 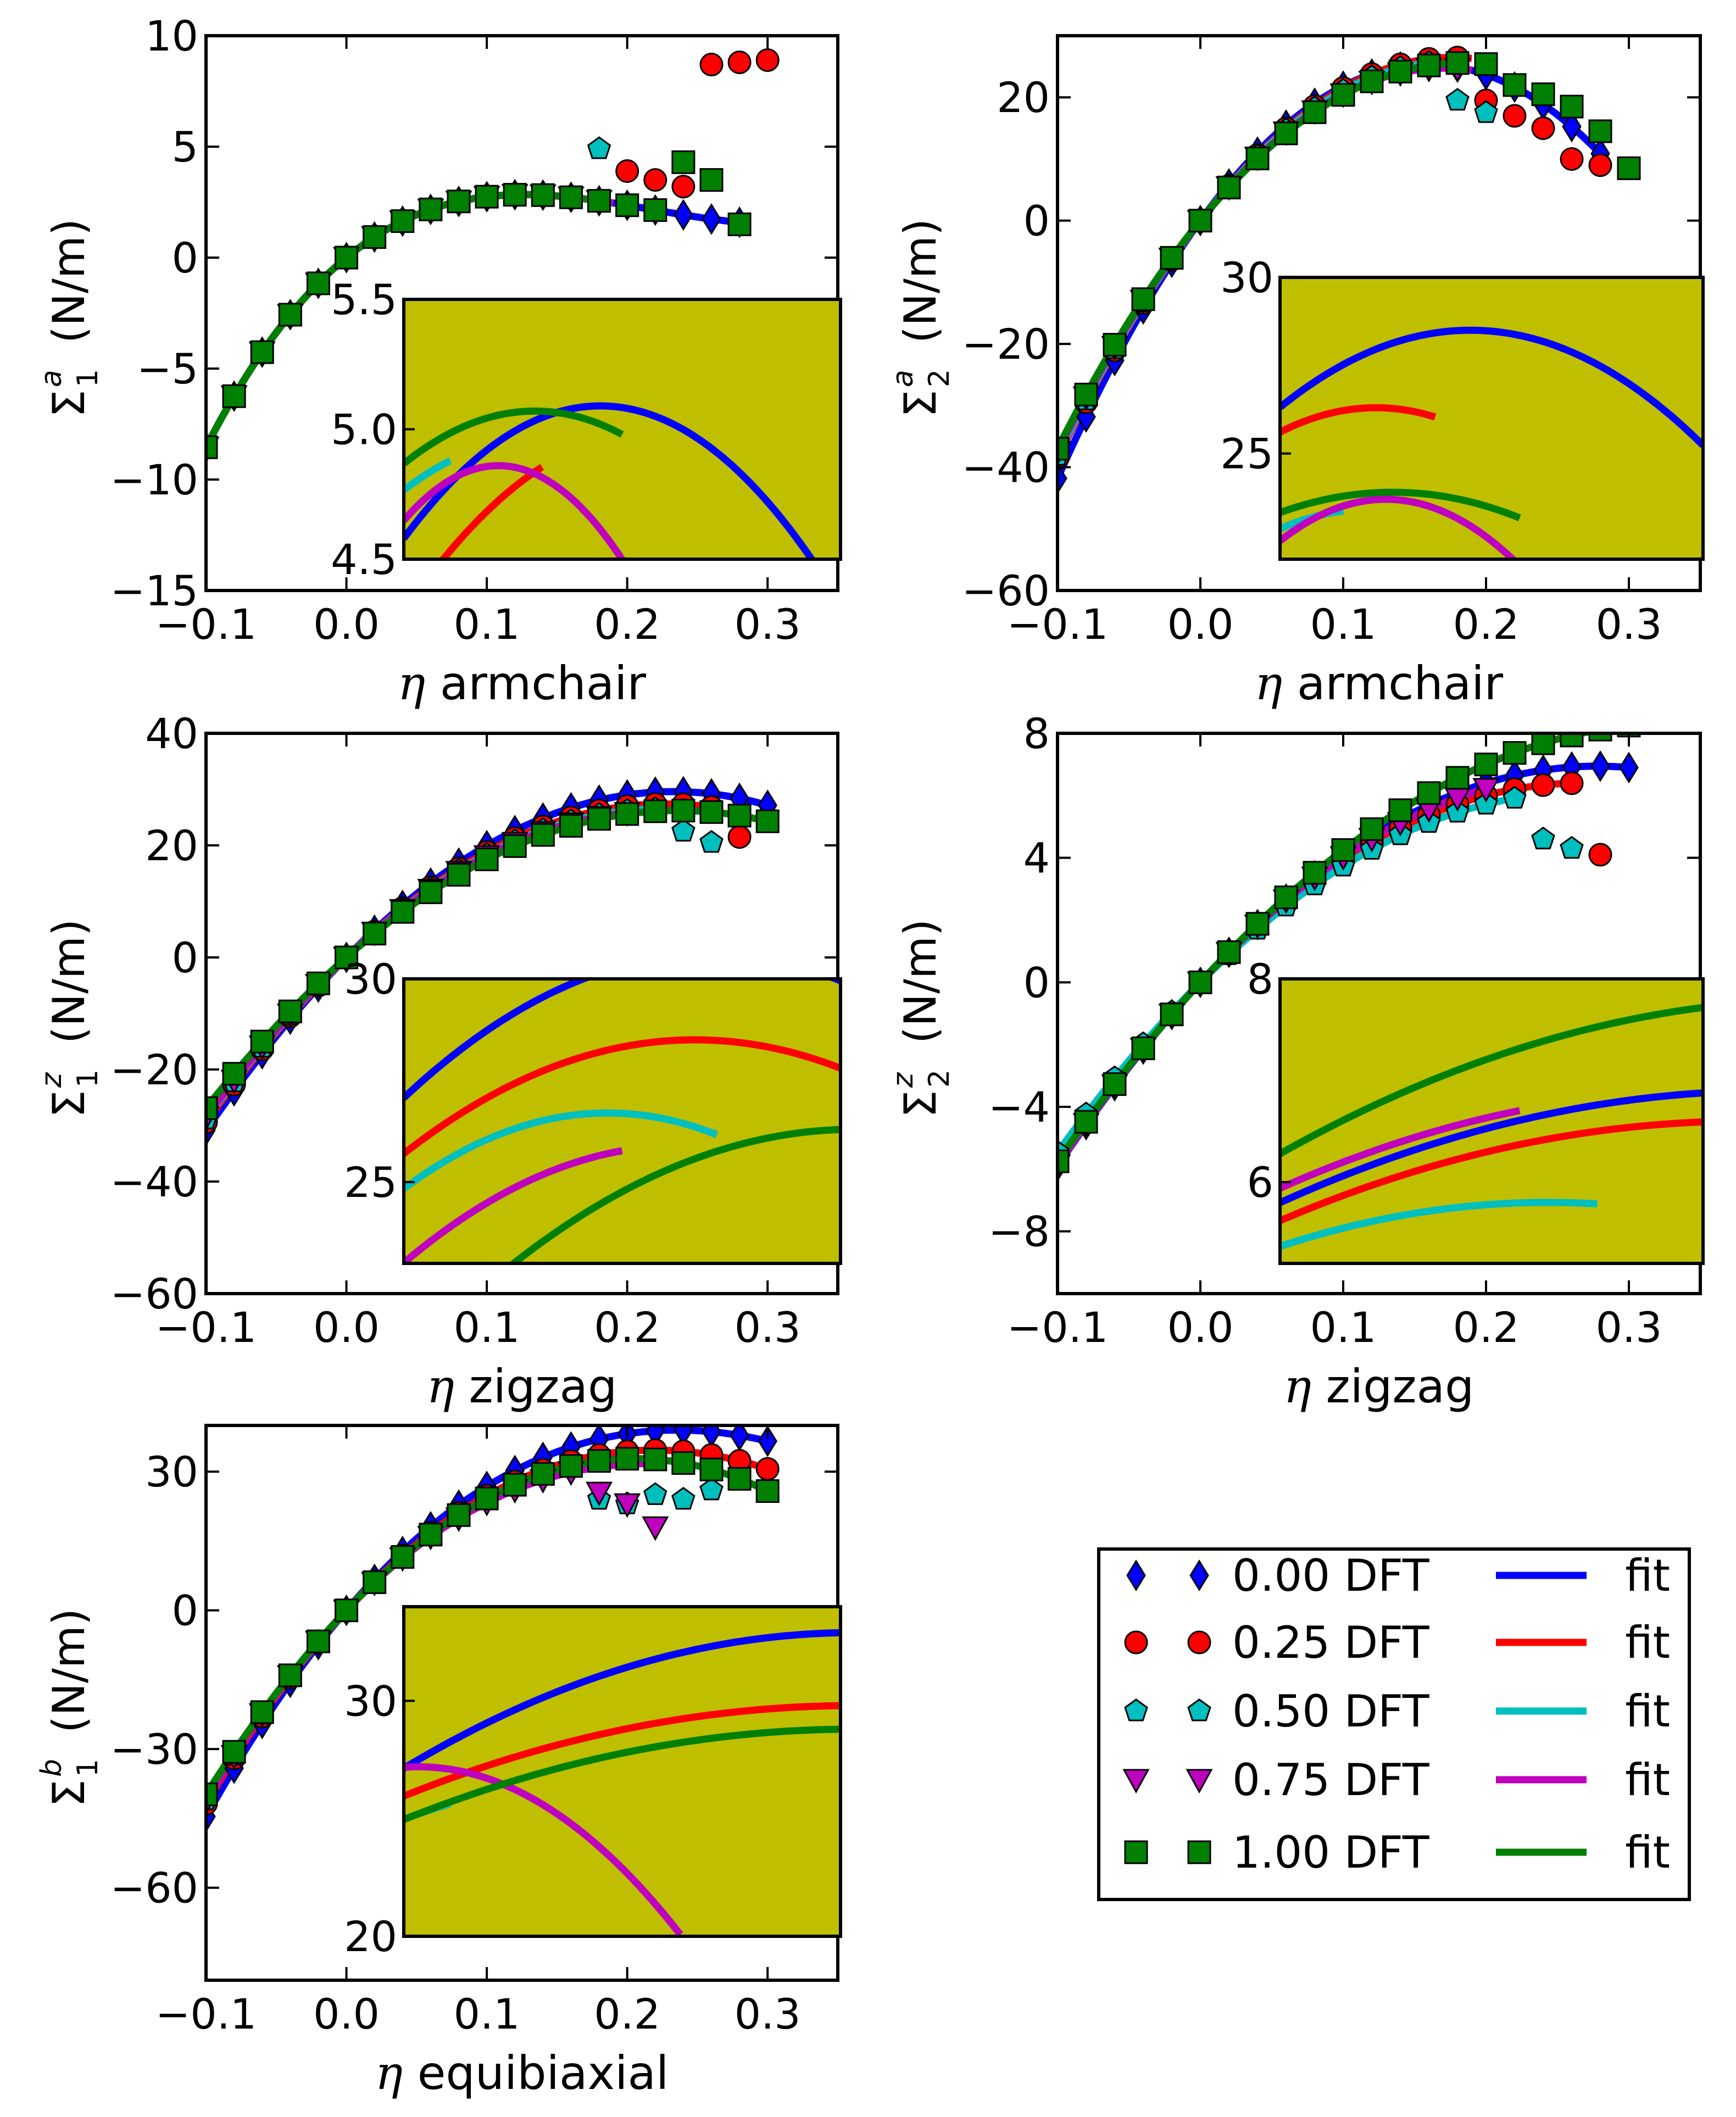 What do you see at coordinates (1331, 1642) in the screenshot?
I see `legend-dft-label: 0.25 DFT` at bounding box center [1331, 1642].